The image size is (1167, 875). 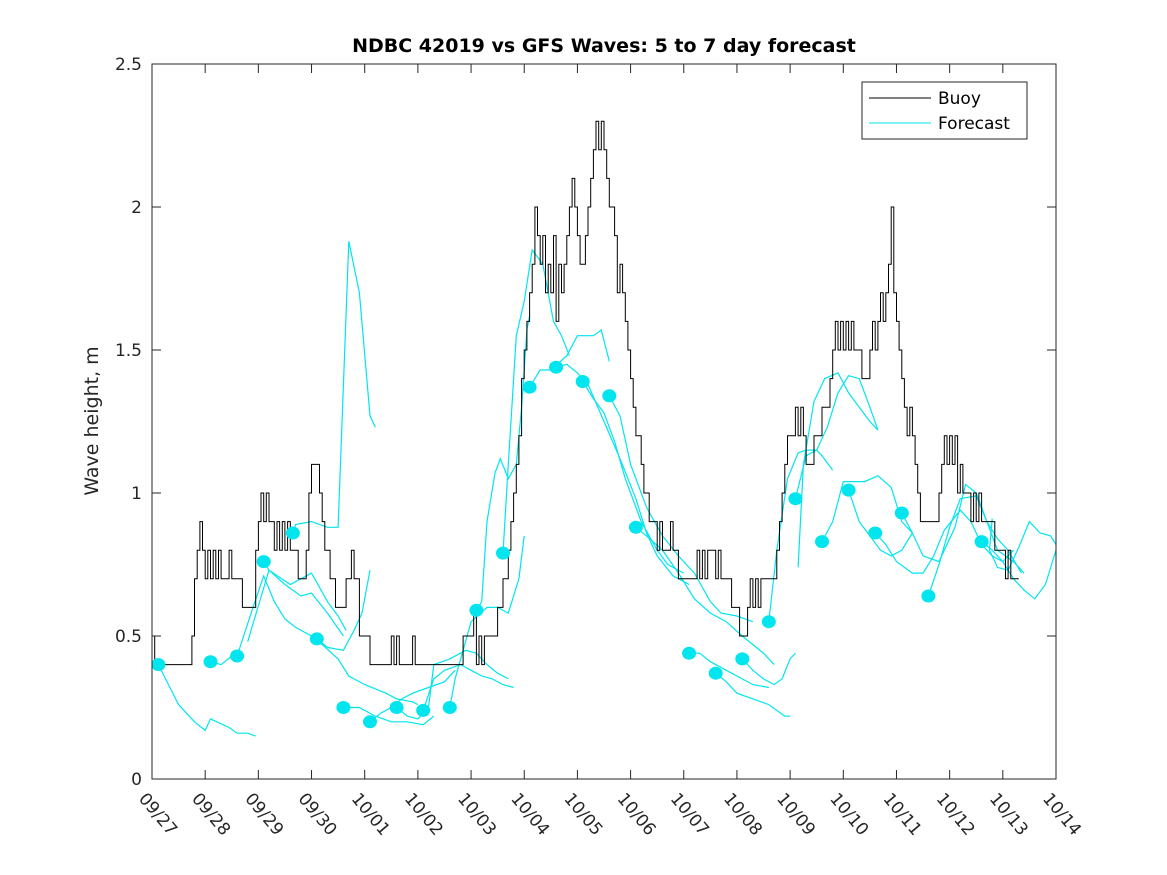 What do you see at coordinates (959, 99) in the screenshot?
I see `legend-label-buoy: Buoy` at bounding box center [959, 99].